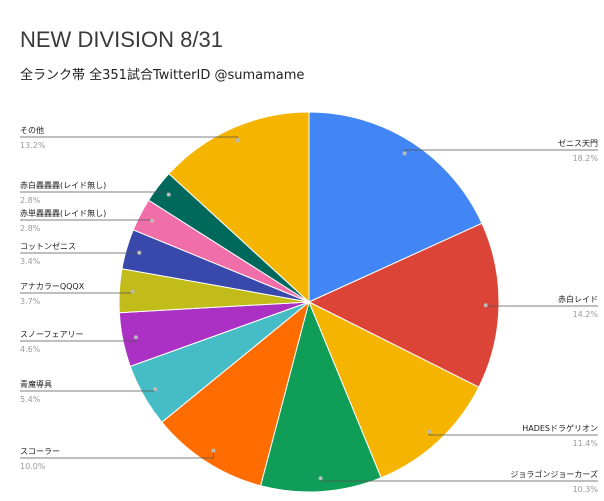  Describe the element at coordinates (63, 213) in the screenshot. I see `slice-label-10: 赤単轟轟轟(レイド無し)` at that location.